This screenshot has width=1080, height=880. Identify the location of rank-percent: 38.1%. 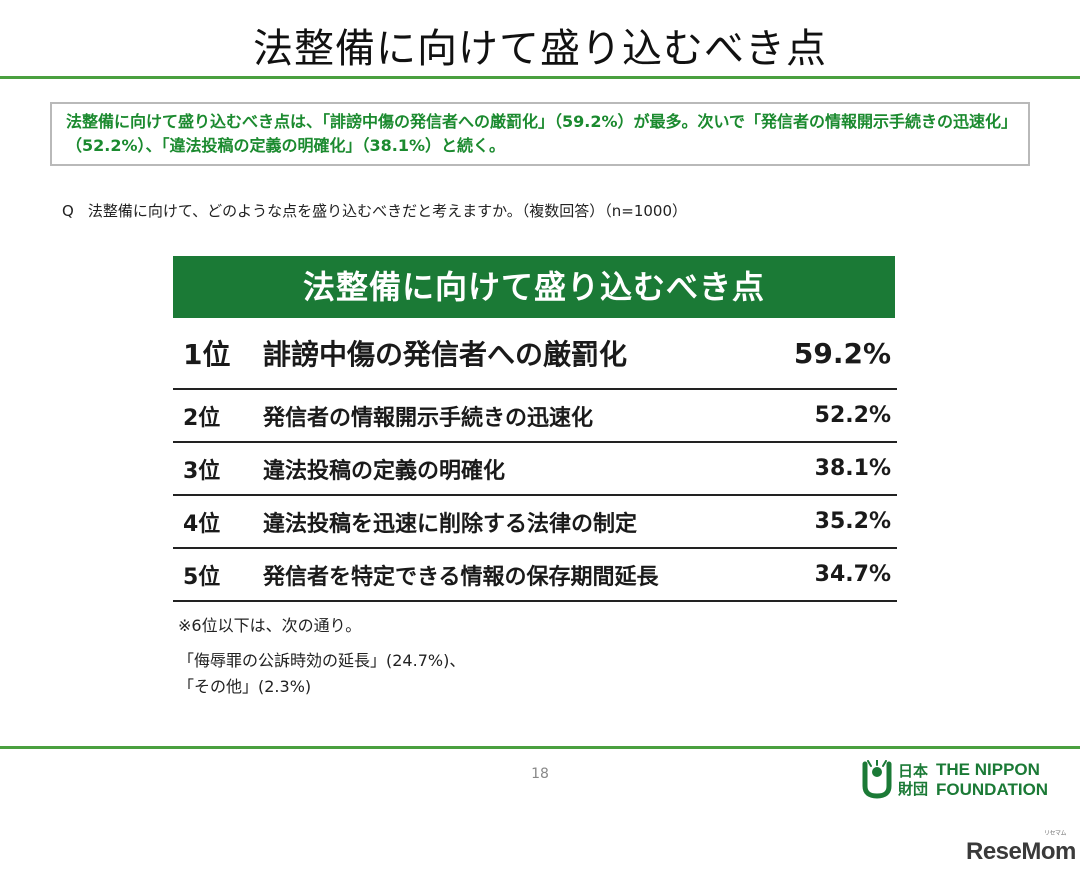
(852, 468).